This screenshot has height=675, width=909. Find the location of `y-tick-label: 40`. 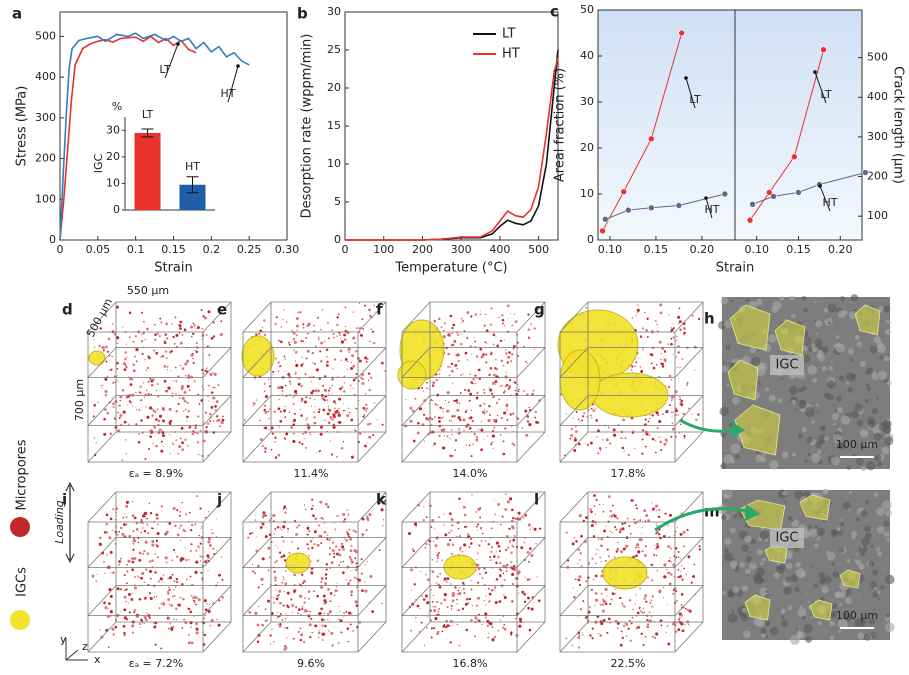

y-tick-label: 40 is located at coordinates (587, 55).